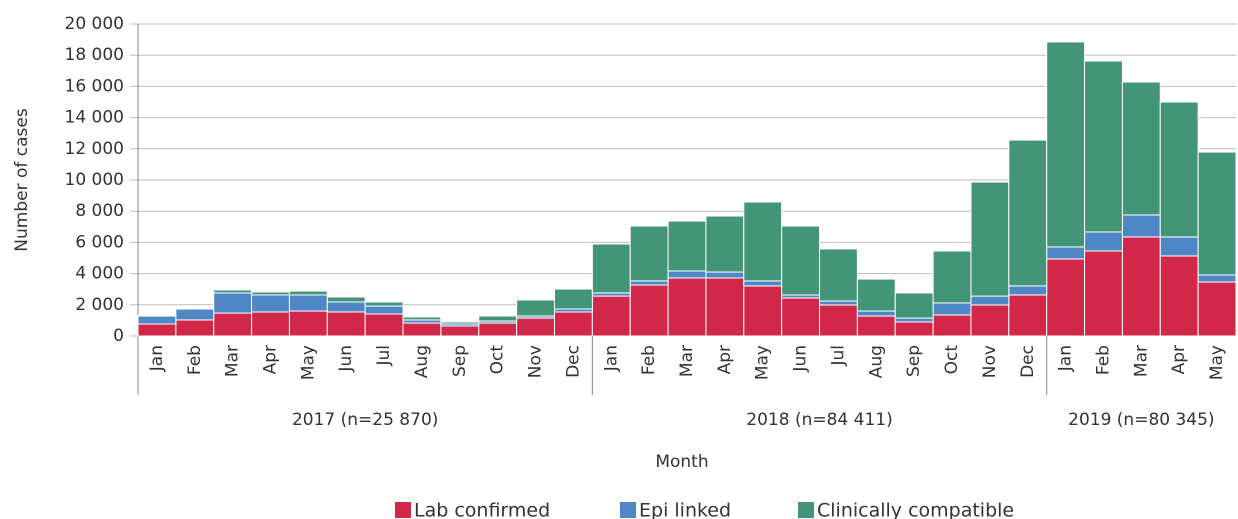  What do you see at coordinates (1141, 420) in the screenshot?
I see `group-label: 2019 (n=80 345)` at bounding box center [1141, 420].